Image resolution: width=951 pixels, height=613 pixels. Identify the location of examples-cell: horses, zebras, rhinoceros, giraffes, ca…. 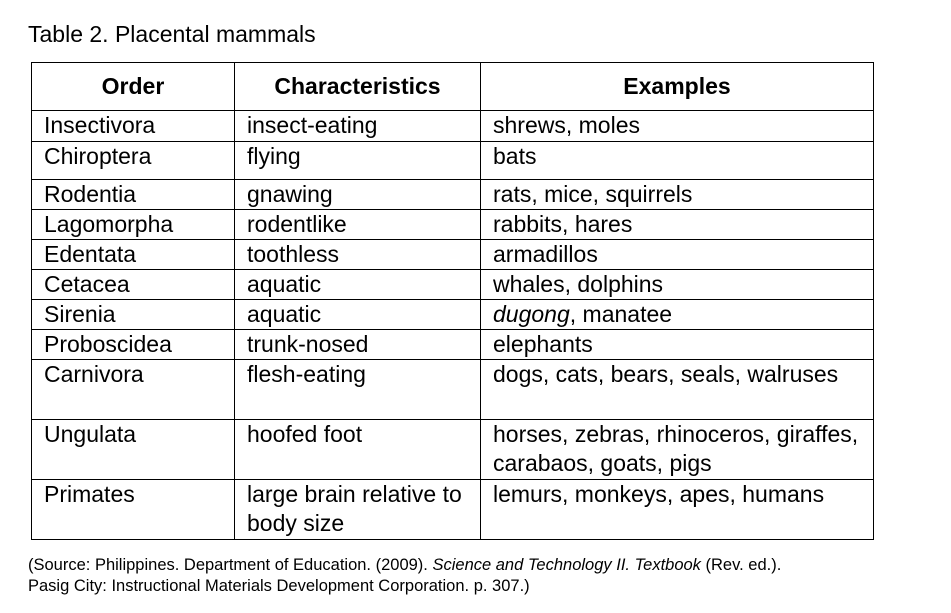
(677, 449).